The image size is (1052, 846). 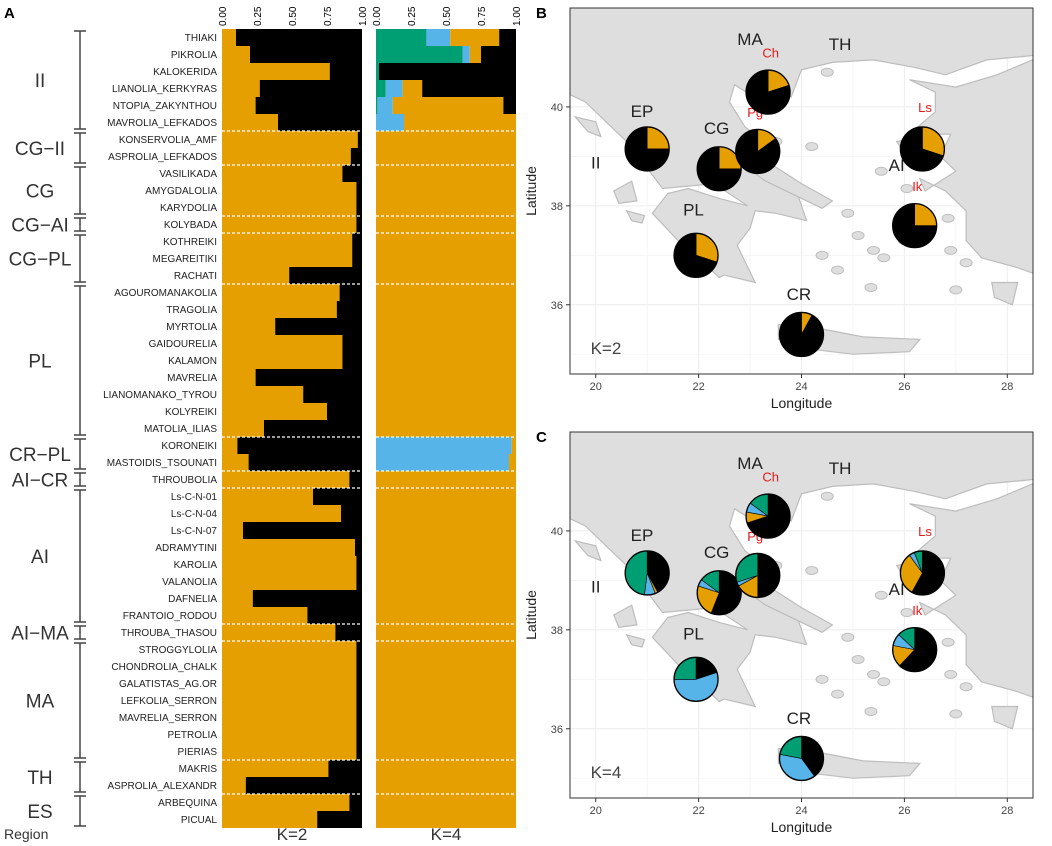 I want to click on cultivar-label: AGOUROMANAKOLIA, so click(x=165, y=293).